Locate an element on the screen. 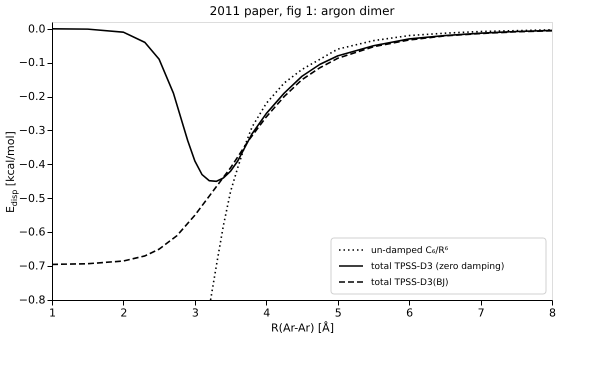 The height and width of the screenshot is (370, 590). y-tick-label: −0.2 is located at coordinates (32, 97).